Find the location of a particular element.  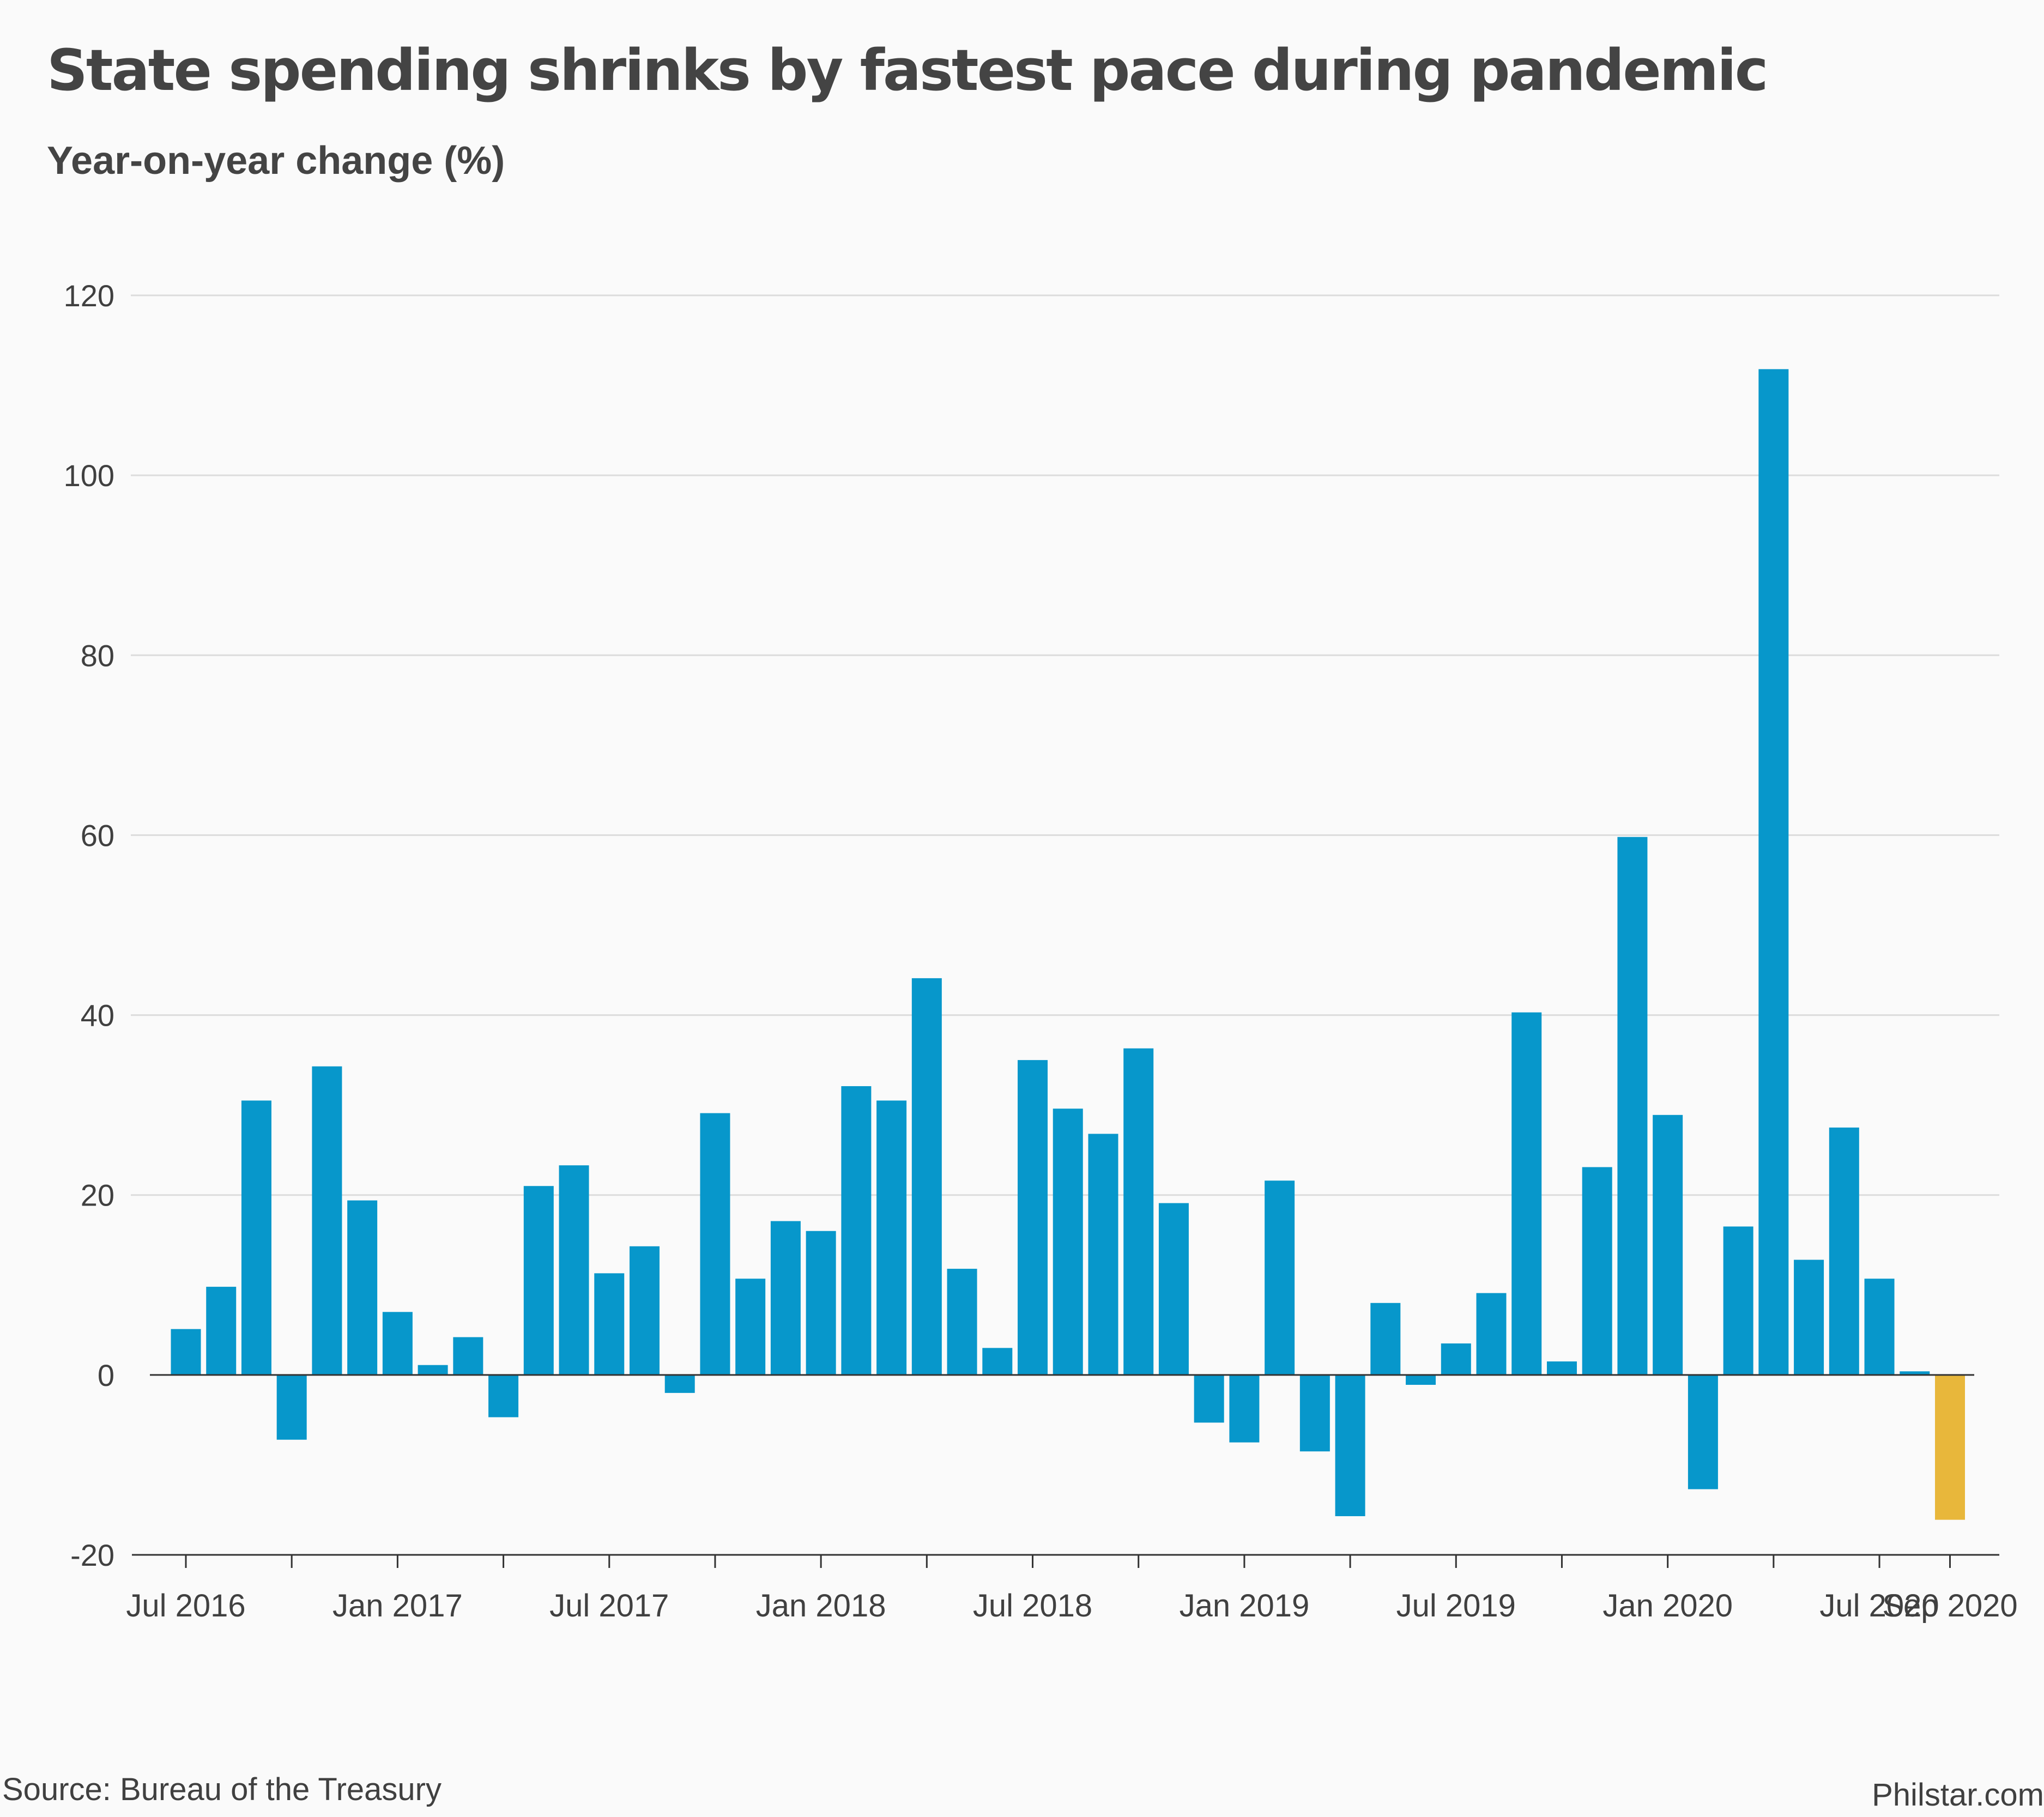

y-tick-label: 100 is located at coordinates (89, 476).